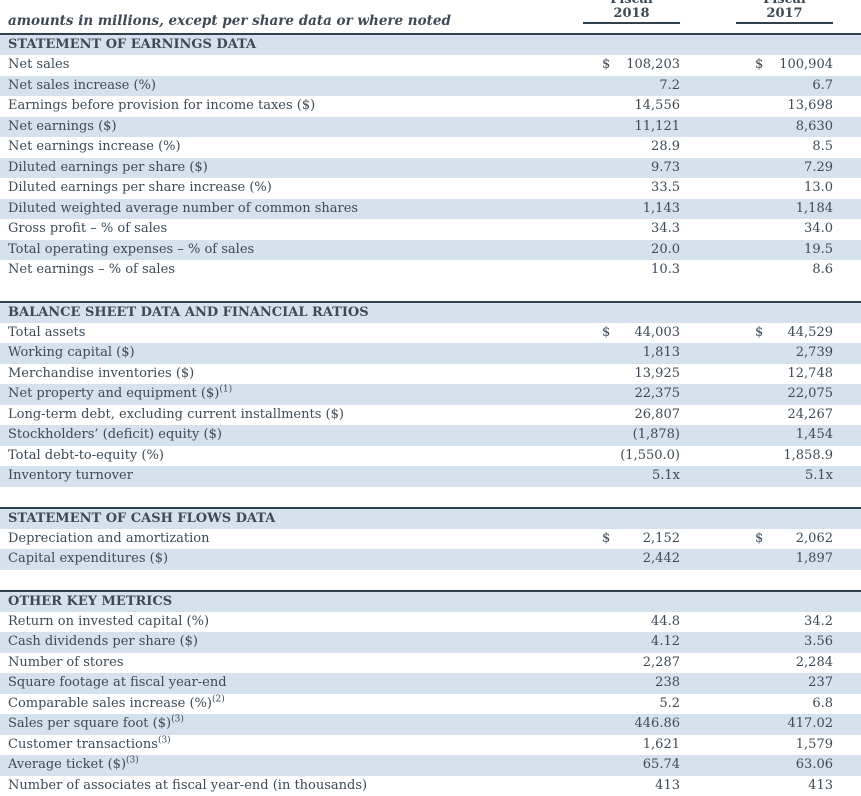 The height and width of the screenshot is (796, 861). Describe the element at coordinates (794, 415) in the screenshot. I see `value-fiscal-2017: 24,267` at that location.